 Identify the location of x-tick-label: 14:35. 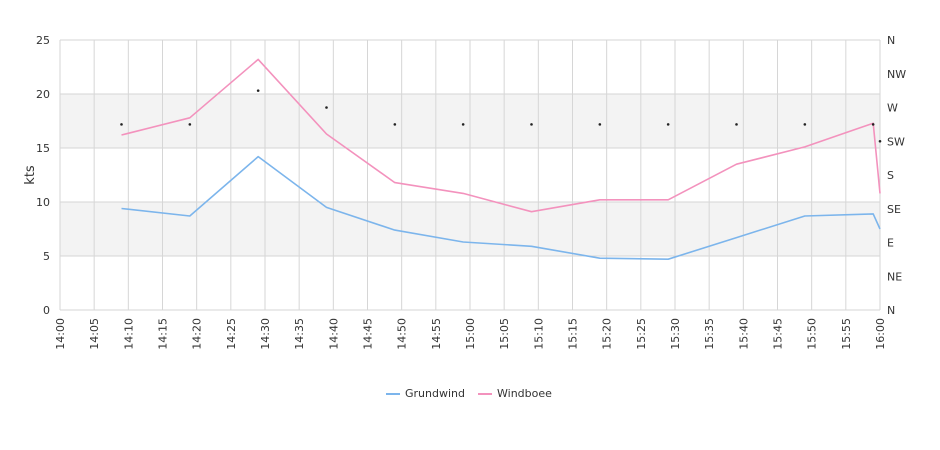
(299, 334).